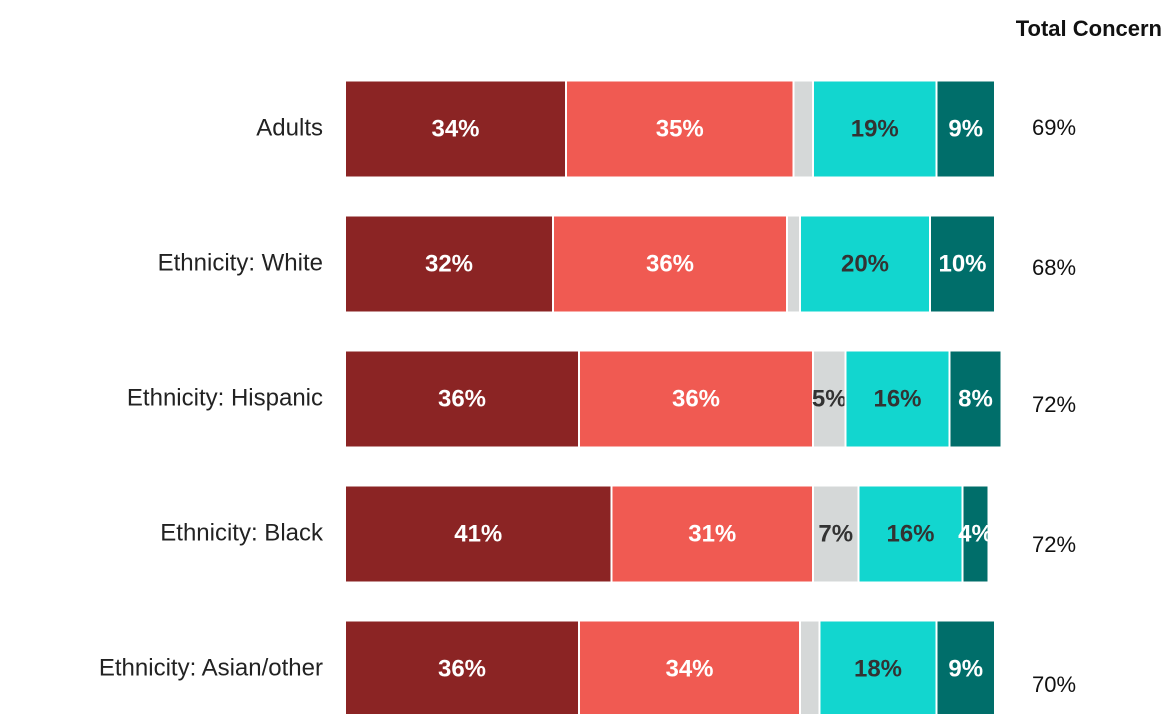 This screenshot has height=714, width=1175. I want to click on data-label: 7%, so click(835, 533).